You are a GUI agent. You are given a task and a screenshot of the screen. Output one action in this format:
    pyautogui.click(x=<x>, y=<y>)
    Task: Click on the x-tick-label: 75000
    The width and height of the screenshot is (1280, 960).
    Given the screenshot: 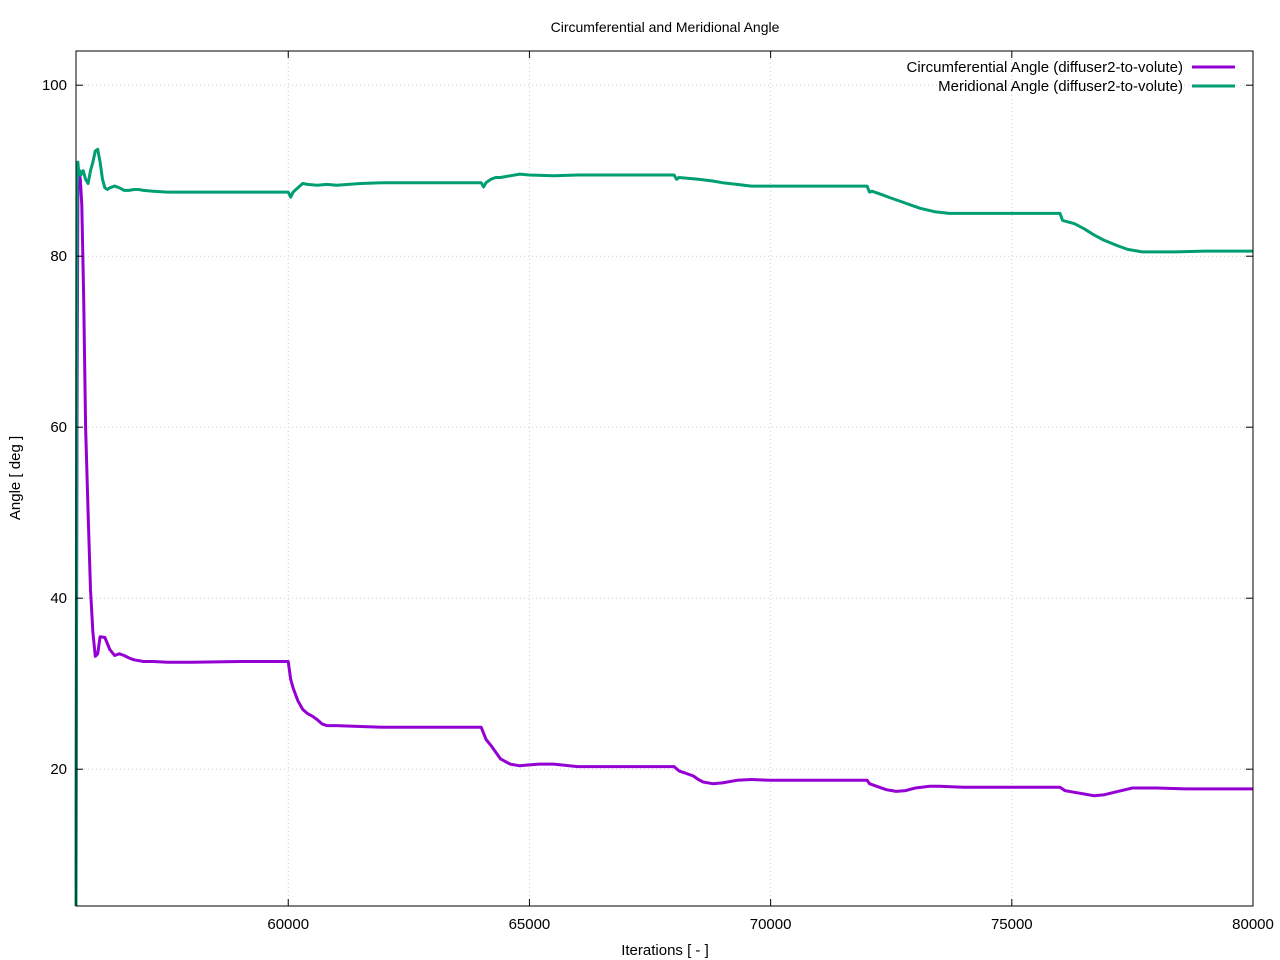 What is the action you would take?
    pyautogui.click(x=1012, y=924)
    